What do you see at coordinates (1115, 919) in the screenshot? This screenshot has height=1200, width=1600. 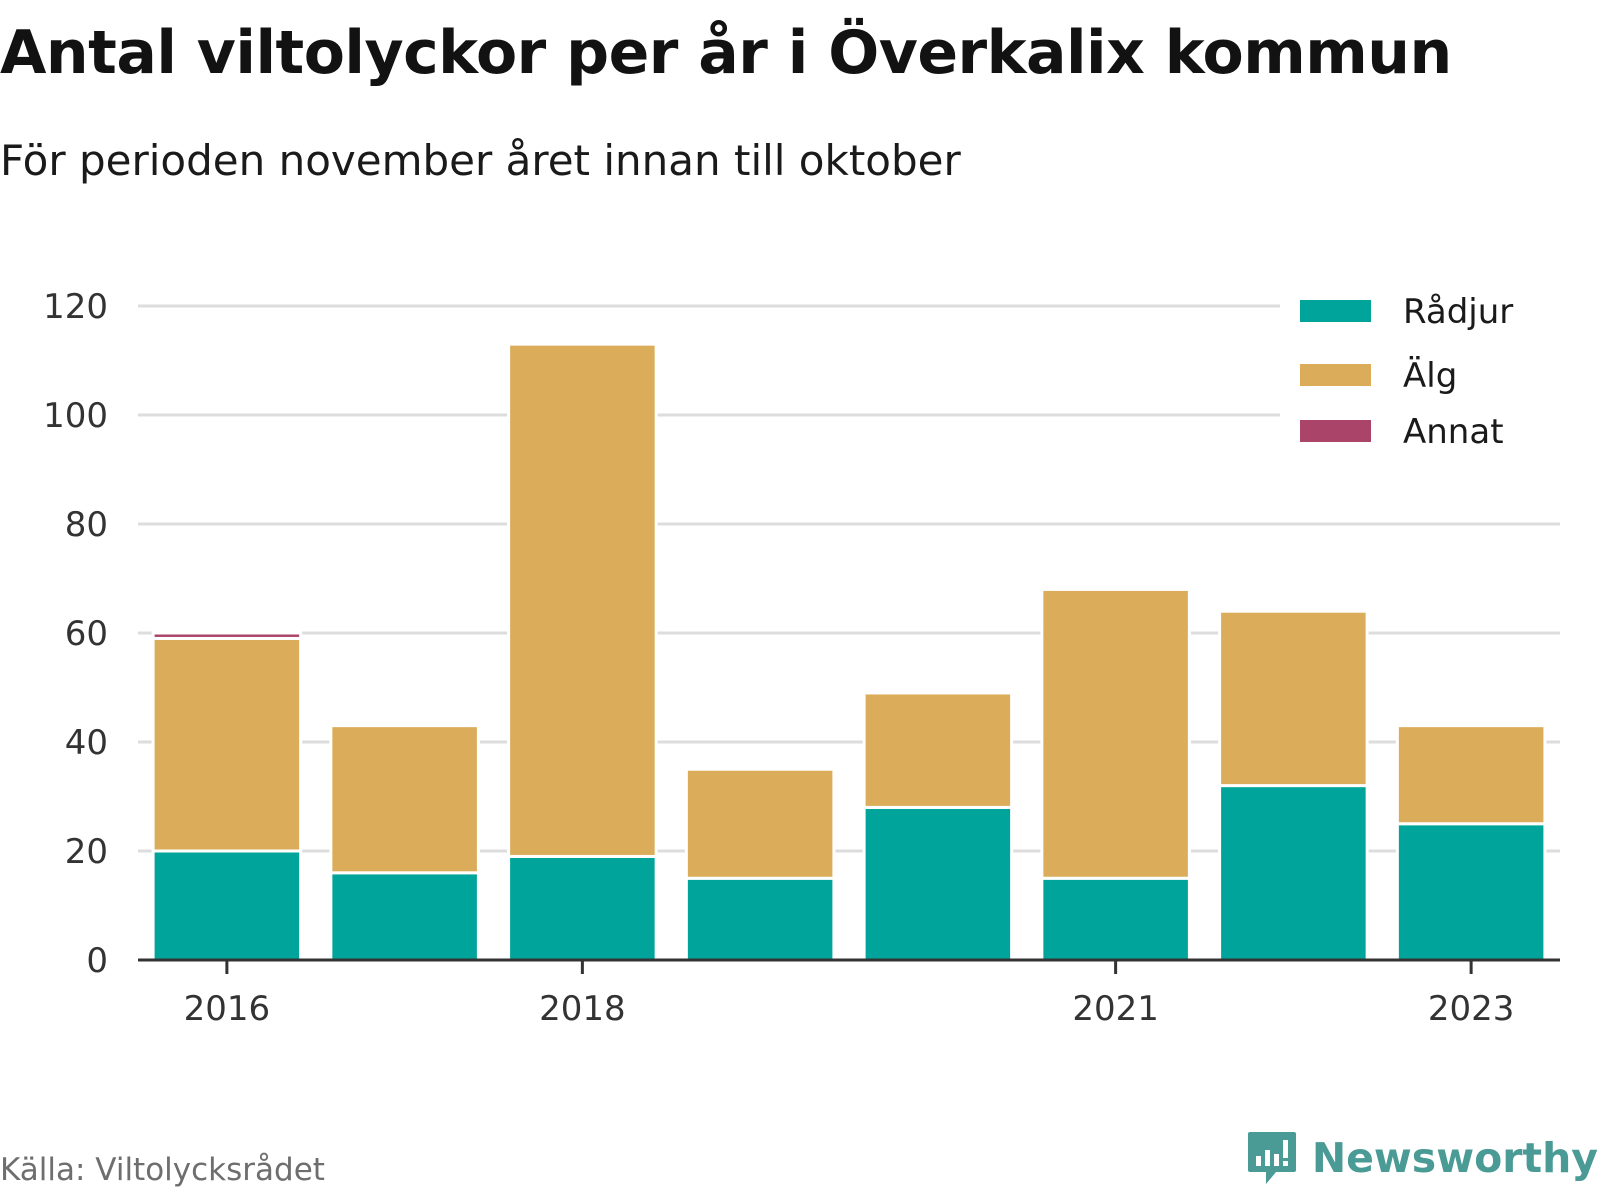 I see `bar-Rådjur-2021` at bounding box center [1115, 919].